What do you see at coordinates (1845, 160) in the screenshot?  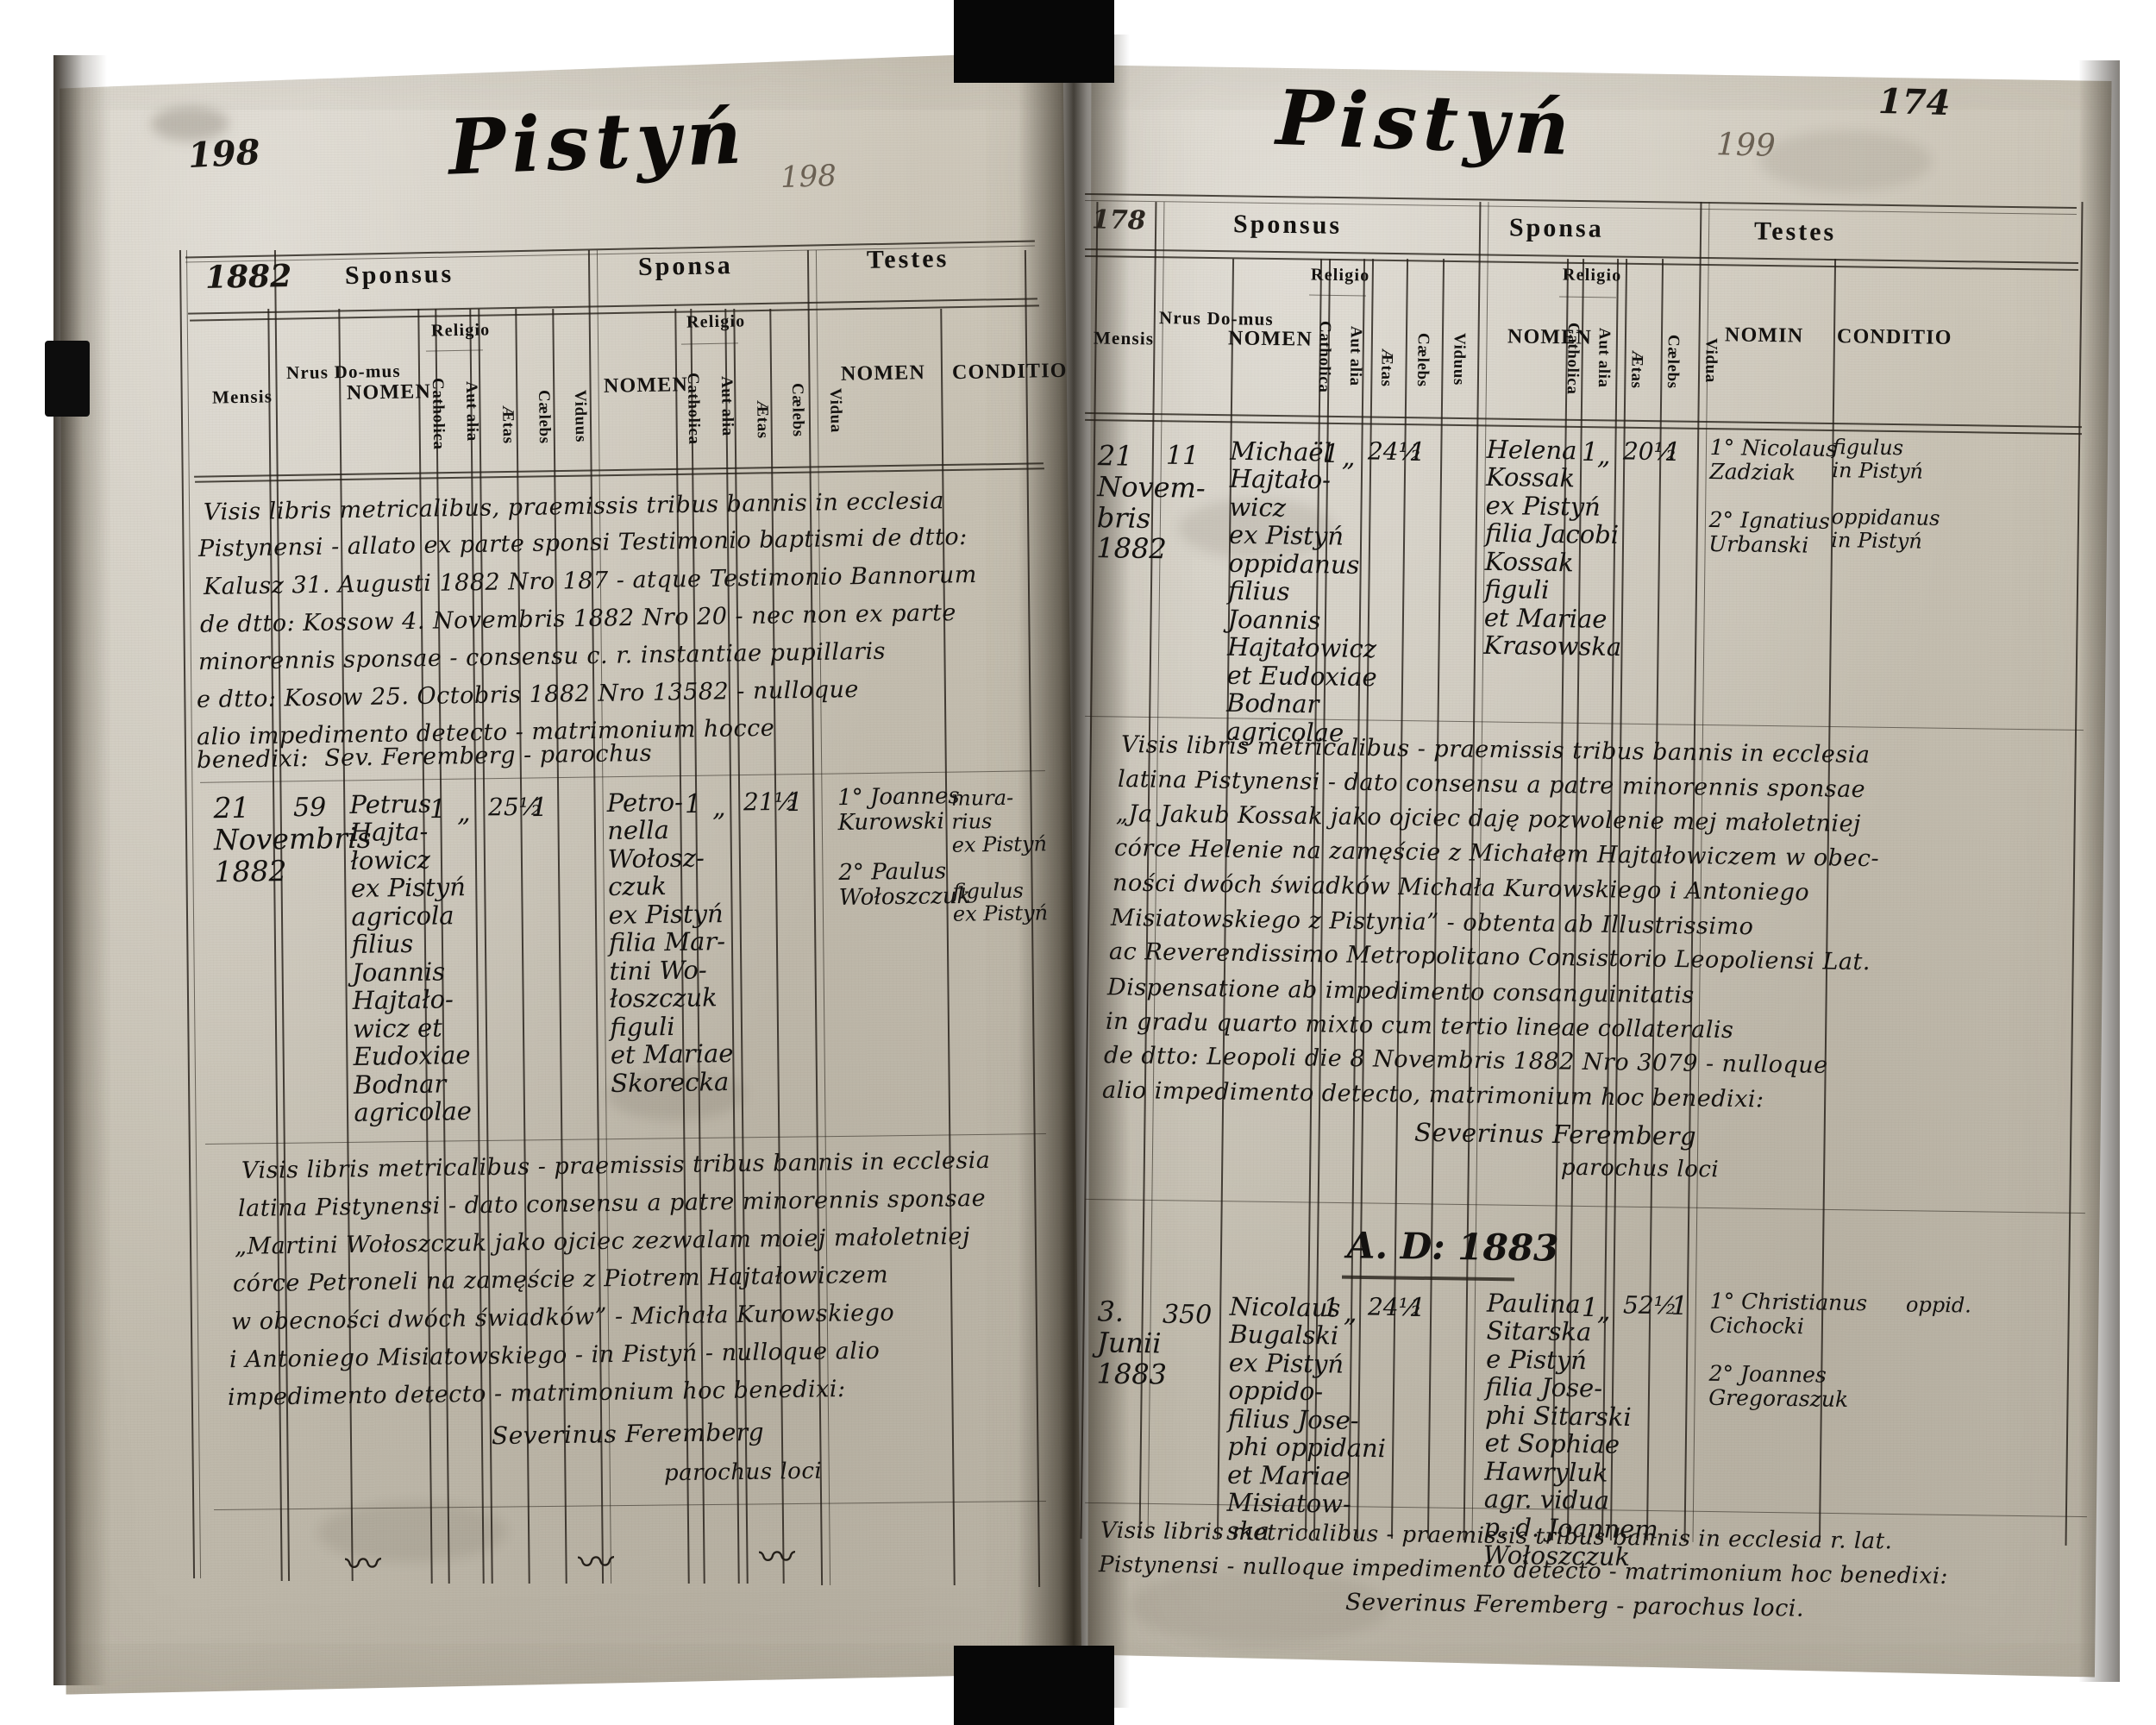 I see `paper-blot` at bounding box center [1845, 160].